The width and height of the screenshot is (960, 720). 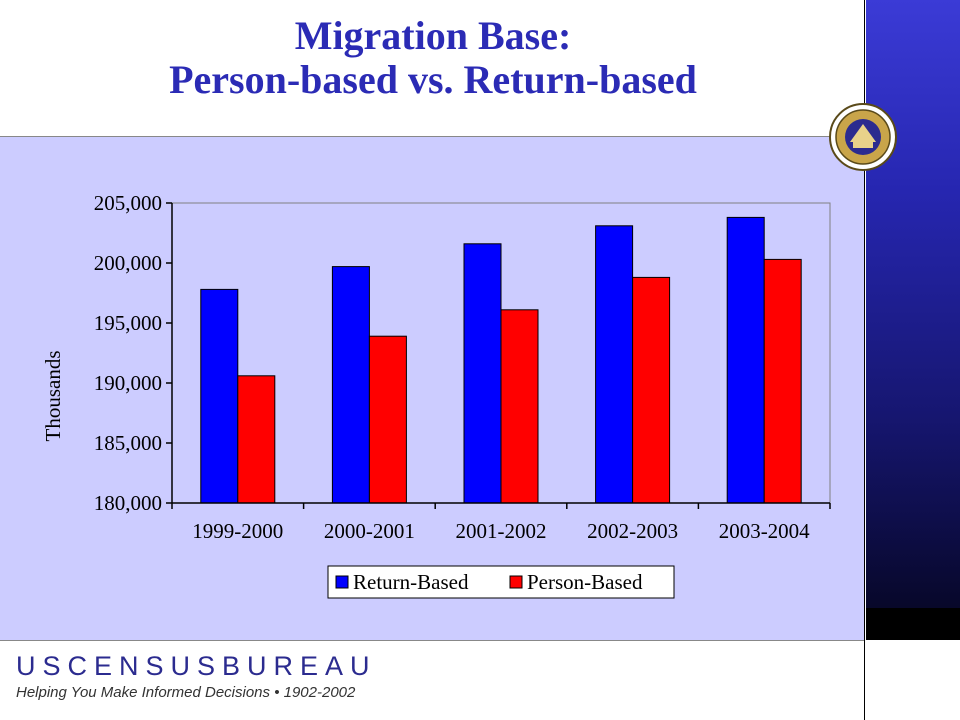 I want to click on x-tick-label: 2001-2002, so click(x=501, y=531).